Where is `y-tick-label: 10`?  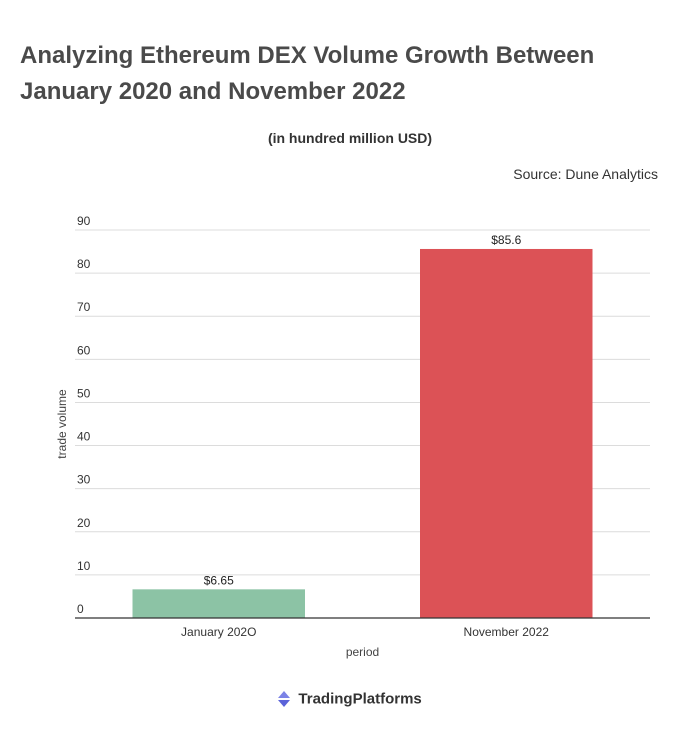 y-tick-label: 10 is located at coordinates (84, 566).